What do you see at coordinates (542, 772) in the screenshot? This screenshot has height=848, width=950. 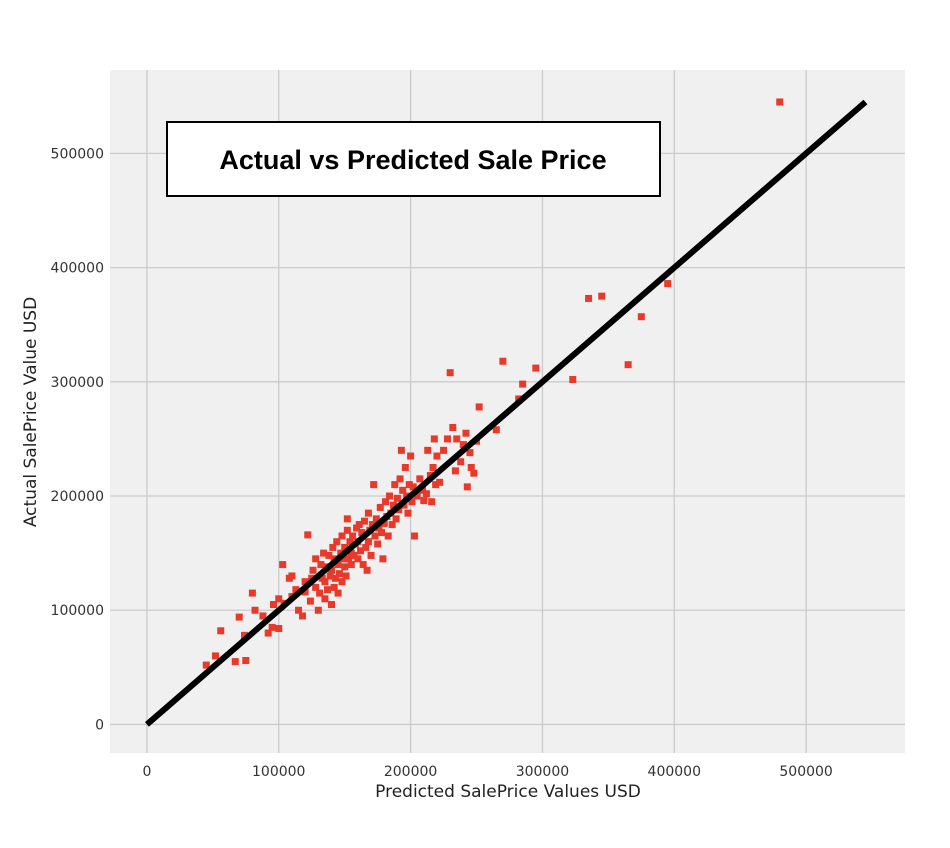 I see `x-tick-label: 300000` at bounding box center [542, 772].